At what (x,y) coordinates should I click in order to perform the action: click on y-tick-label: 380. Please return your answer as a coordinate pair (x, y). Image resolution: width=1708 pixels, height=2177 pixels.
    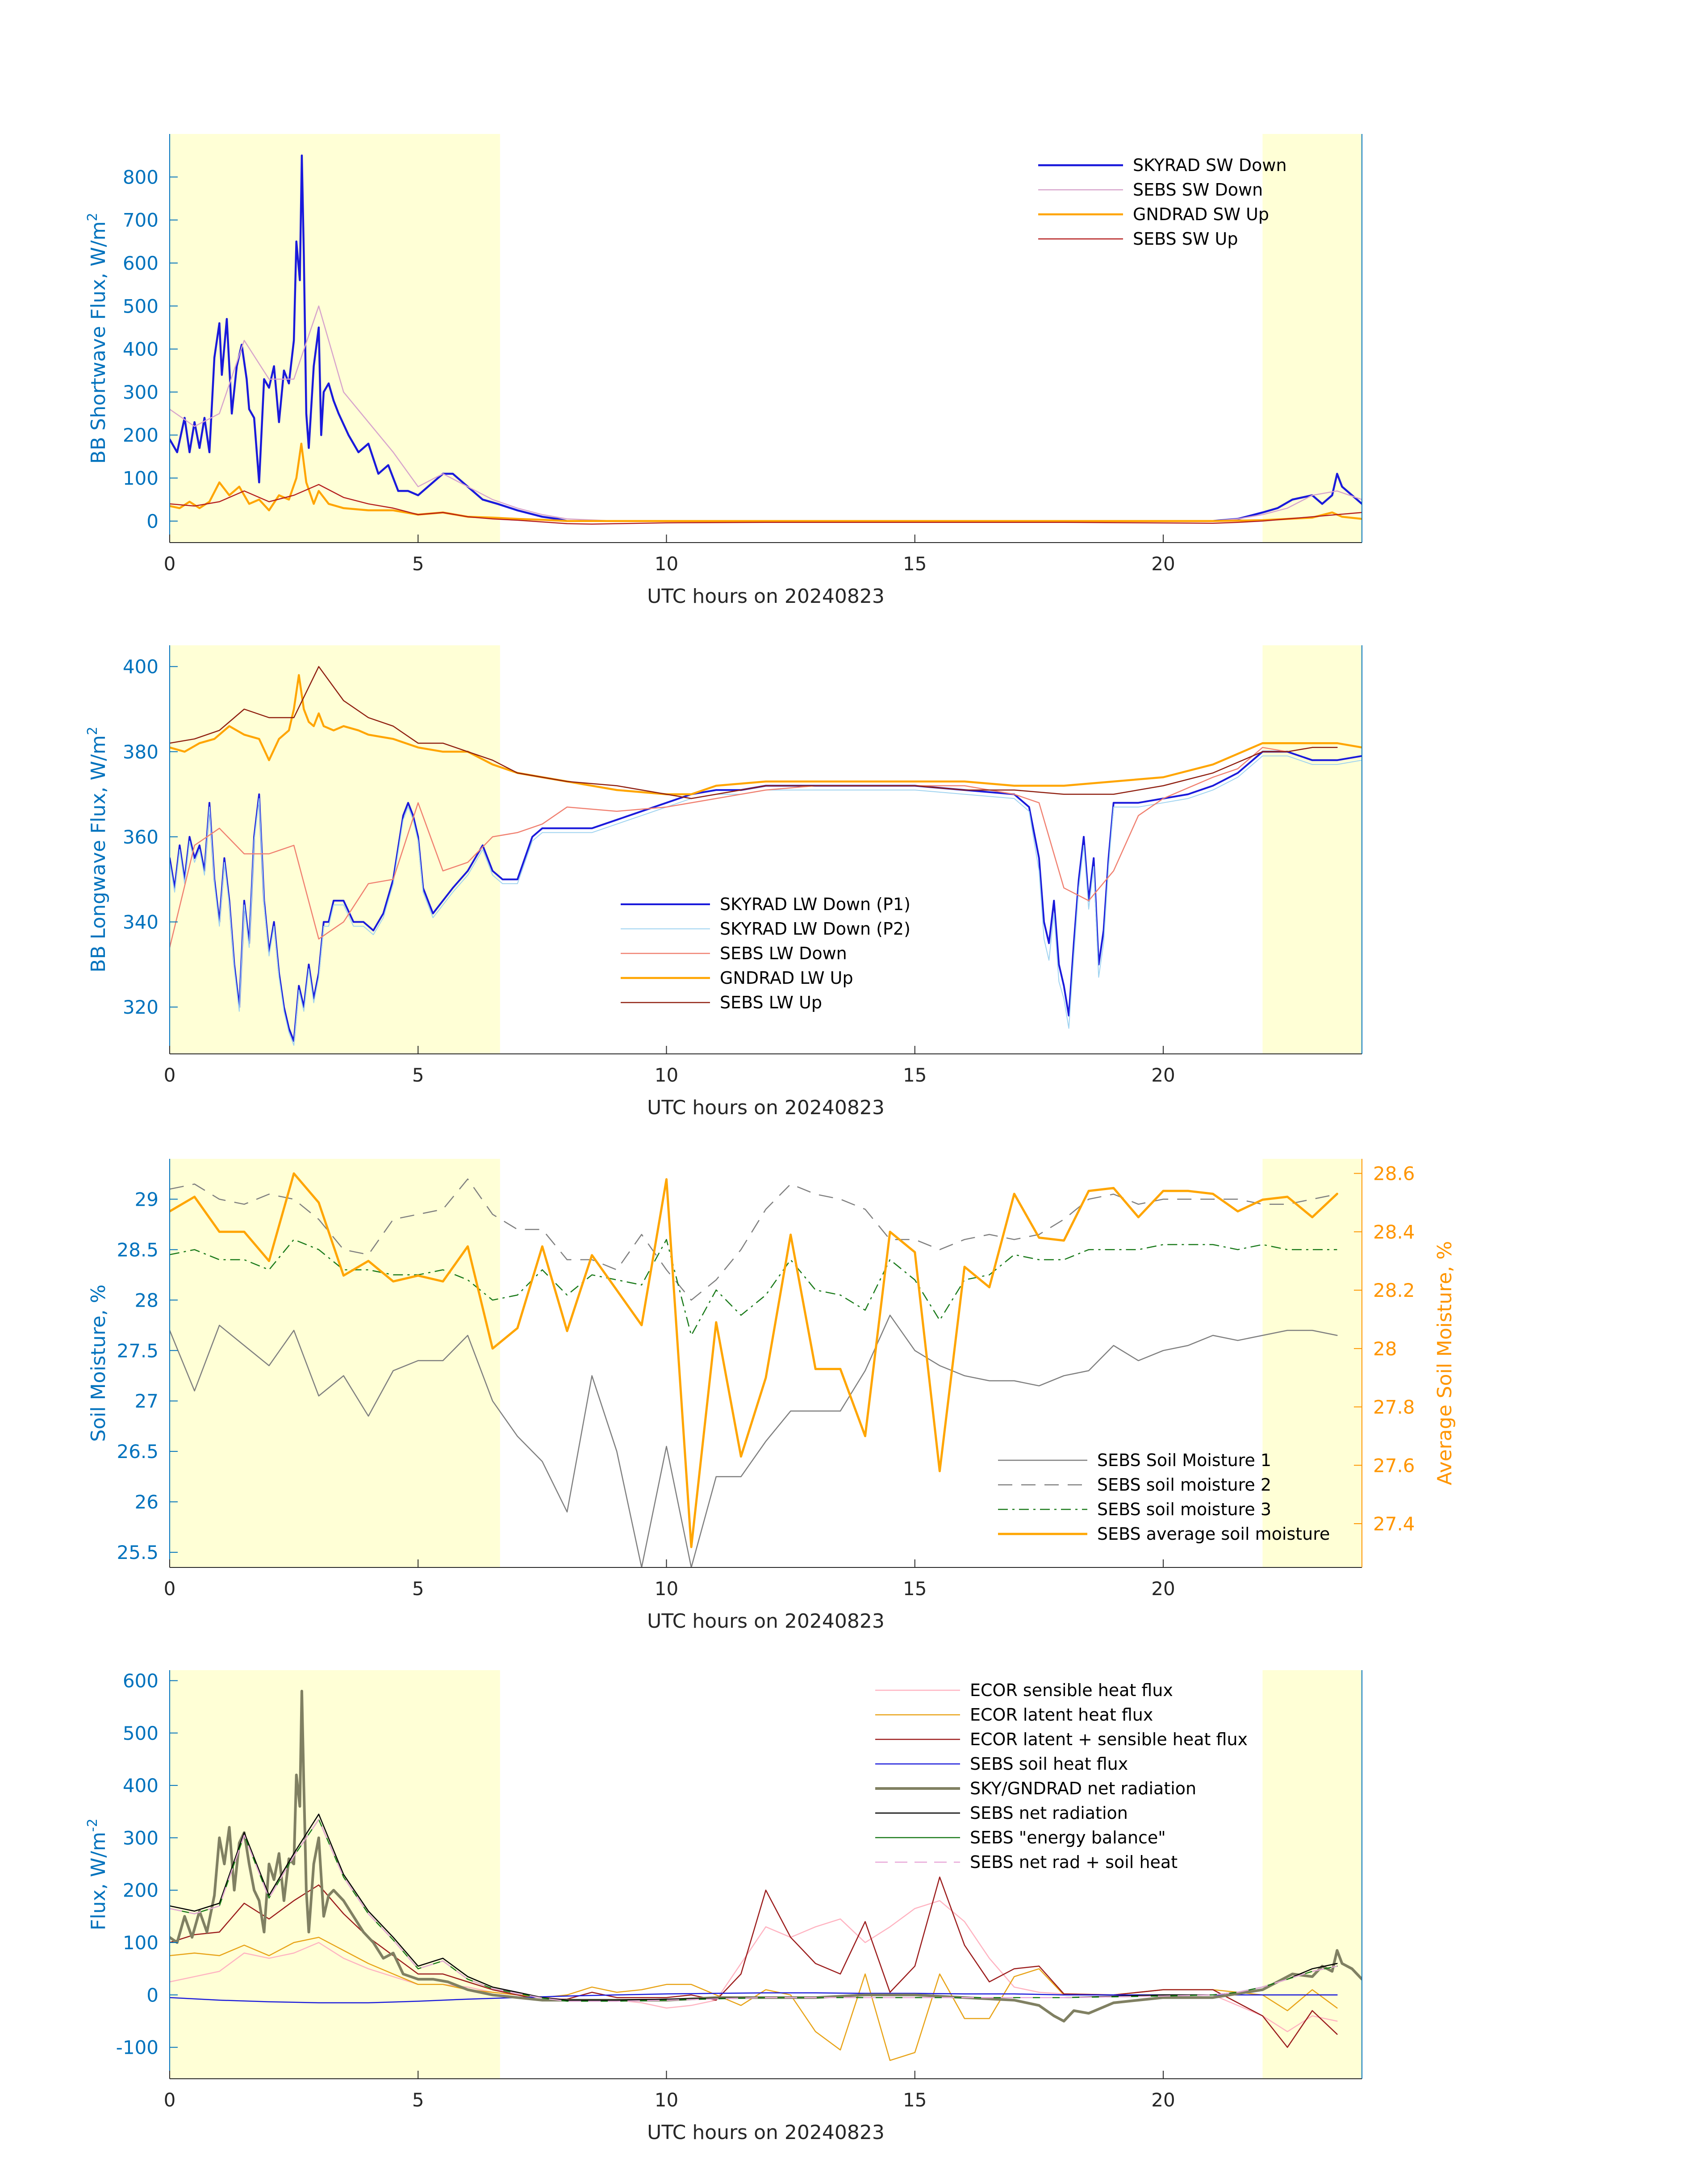
    Looking at the image, I should click on (141, 752).